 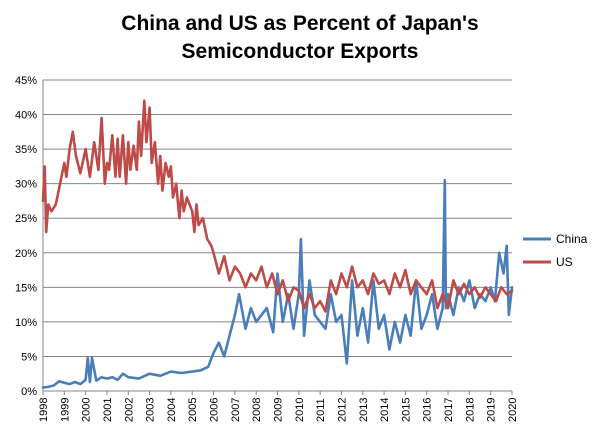 I want to click on x-tick-label: 2004, so click(x=172, y=410).